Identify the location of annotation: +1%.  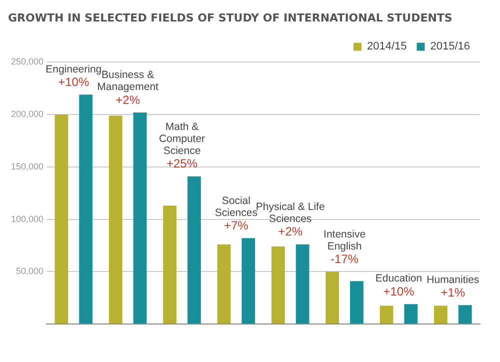
(453, 292).